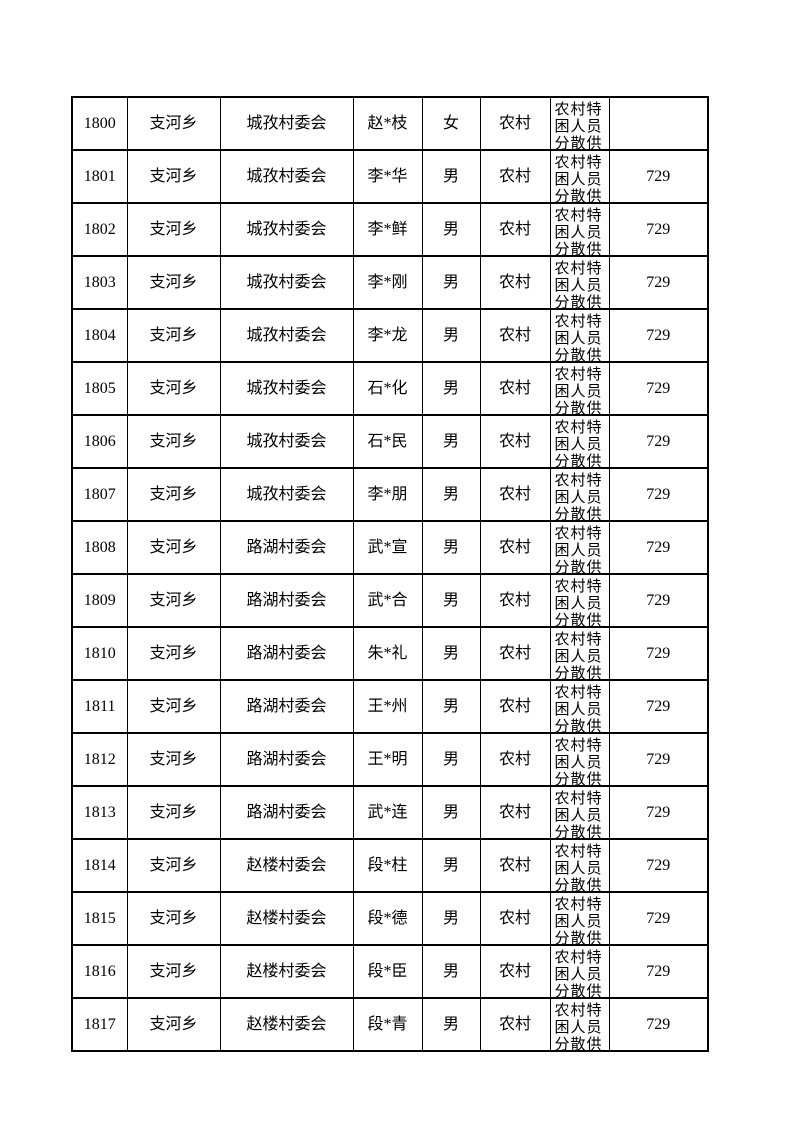 The image size is (793, 1122). Describe the element at coordinates (387, 229) in the screenshot. I see `cell-person-name: 李*鲜` at that location.